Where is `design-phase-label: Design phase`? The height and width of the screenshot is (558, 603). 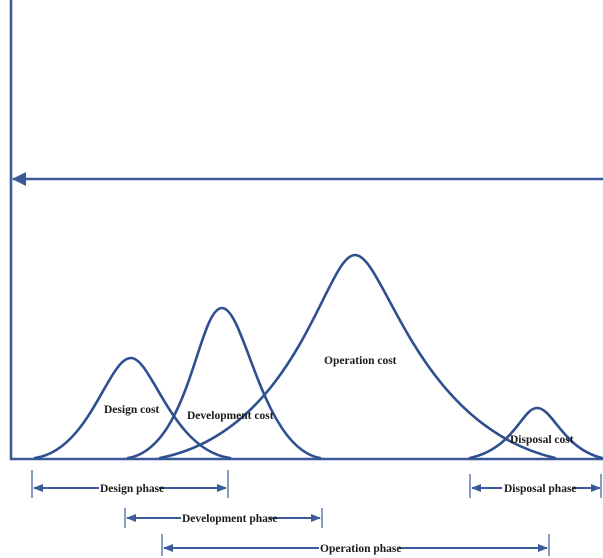
design-phase-label: Design phase is located at coordinates (132, 489).